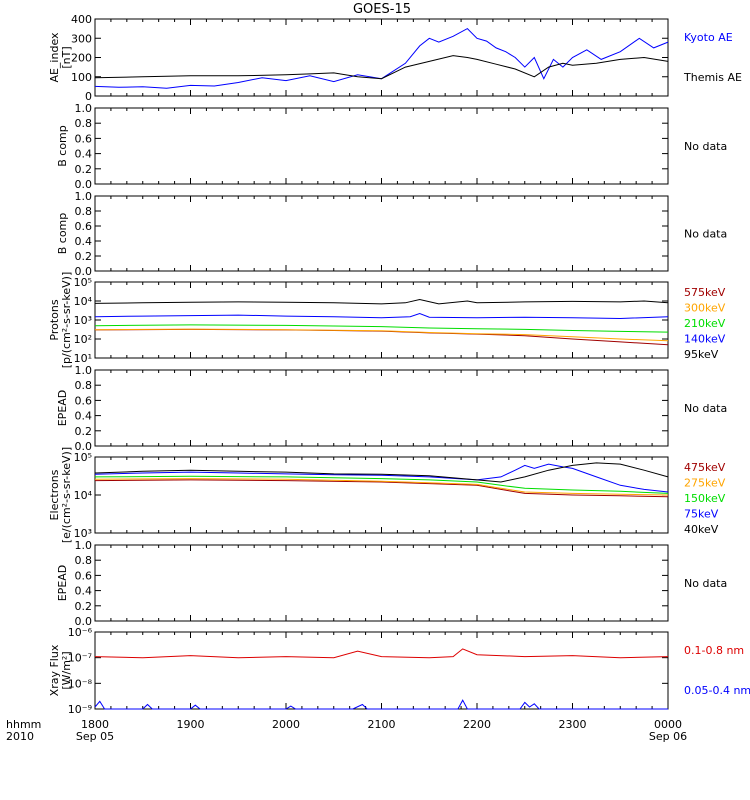 The image size is (750, 800). Describe the element at coordinates (714, 650) in the screenshot. I see `legend-0-1-0-8-nm: 0.1-0.8 nm` at that location.